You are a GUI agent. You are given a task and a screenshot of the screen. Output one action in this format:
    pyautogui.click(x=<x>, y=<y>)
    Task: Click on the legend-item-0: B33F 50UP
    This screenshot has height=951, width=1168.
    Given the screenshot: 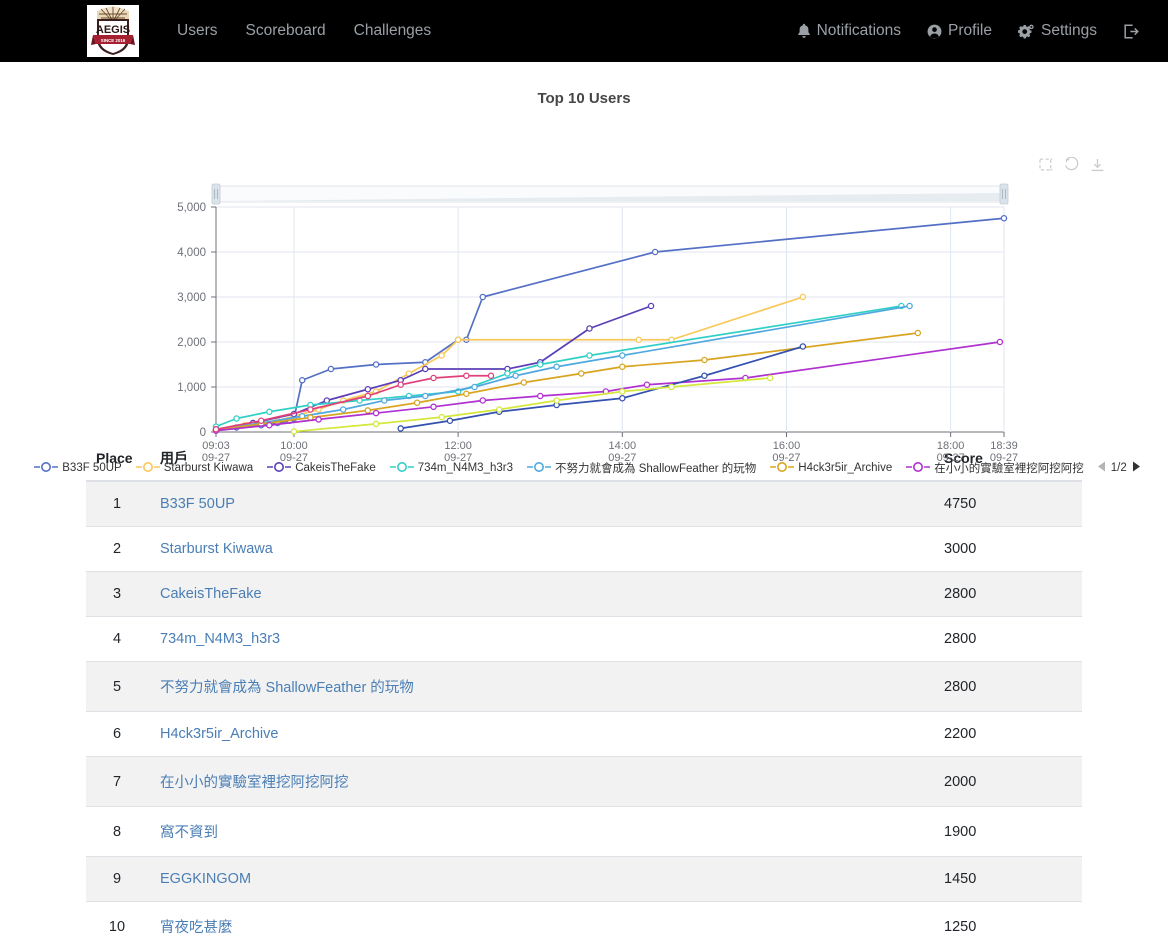 What is the action you would take?
    pyautogui.click(x=77, y=468)
    